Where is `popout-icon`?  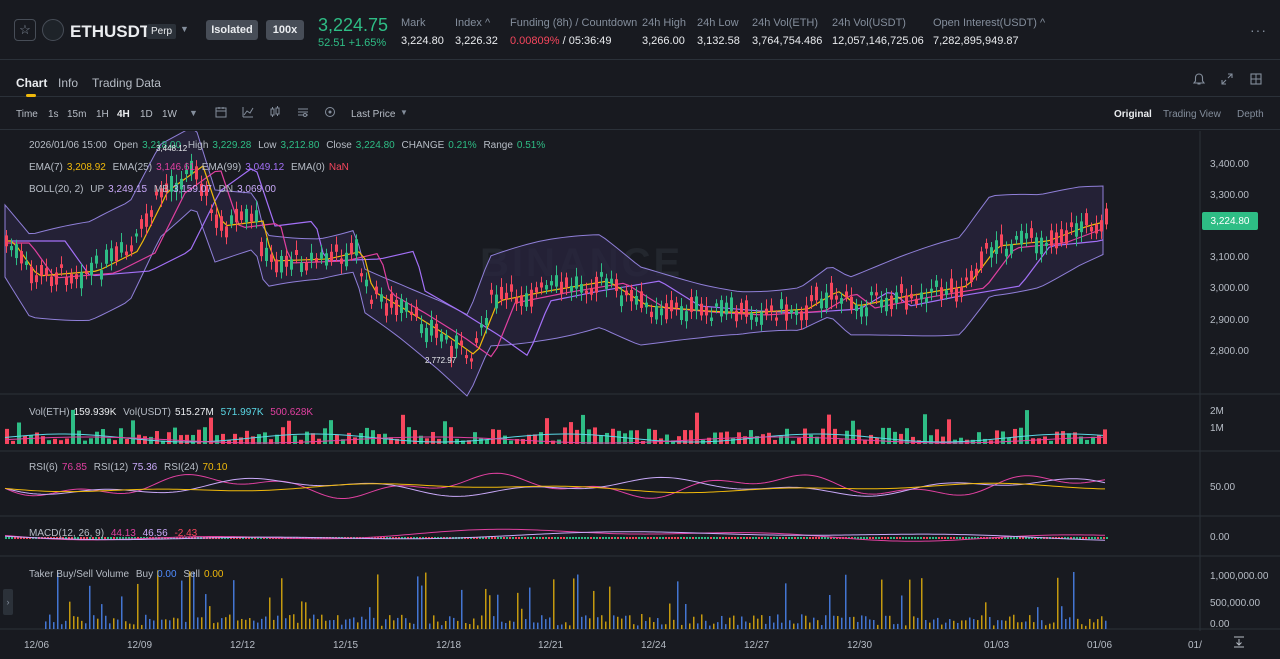
popout-icon is located at coordinates (1256, 80).